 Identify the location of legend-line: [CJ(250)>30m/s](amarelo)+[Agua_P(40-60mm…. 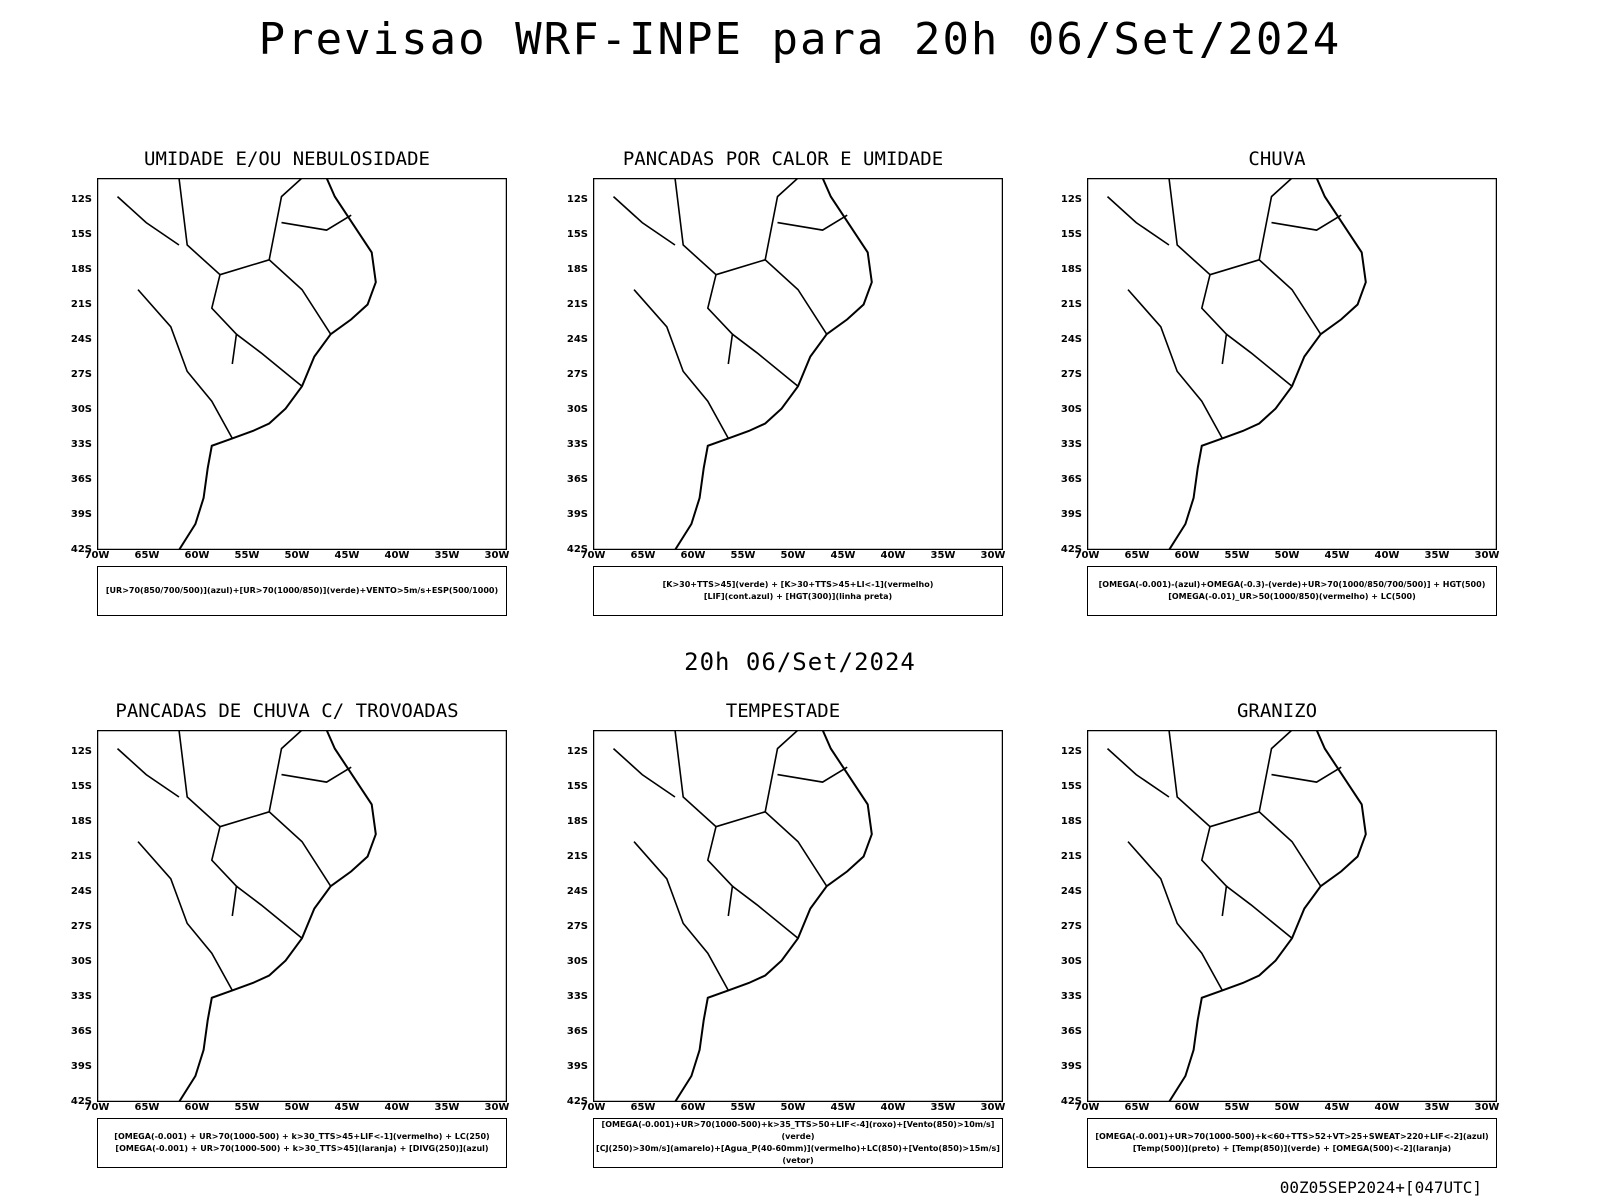
(798, 1154).